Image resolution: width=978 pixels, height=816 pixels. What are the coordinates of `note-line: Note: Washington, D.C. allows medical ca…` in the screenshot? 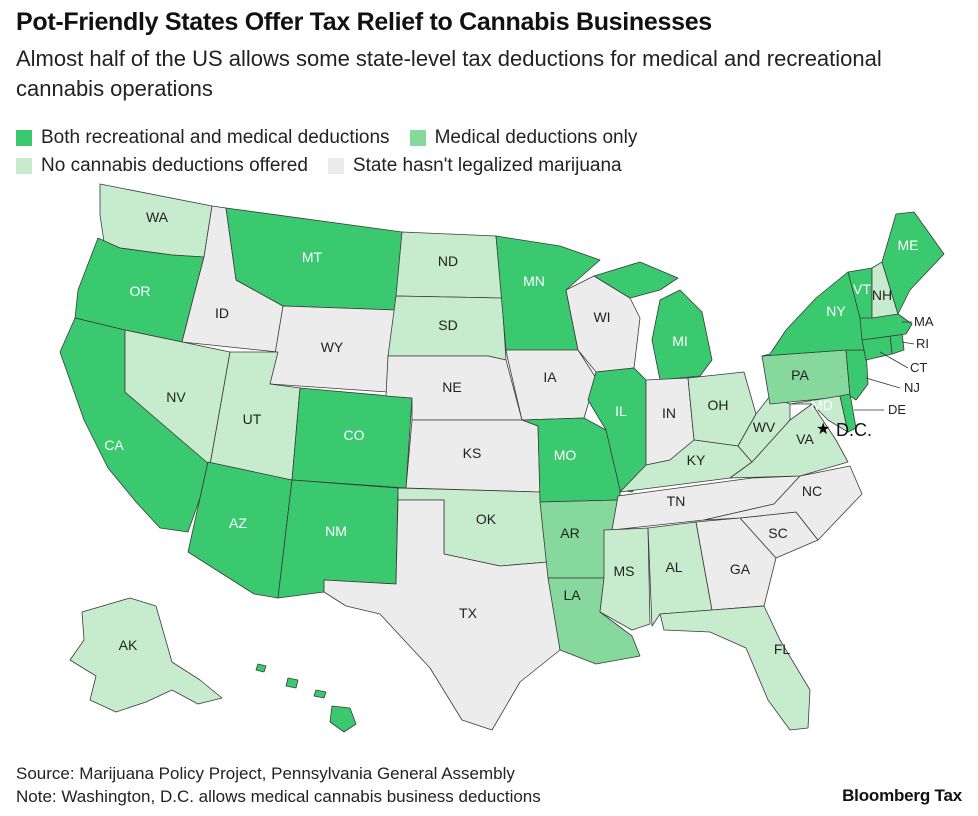 It's located at (278, 796).